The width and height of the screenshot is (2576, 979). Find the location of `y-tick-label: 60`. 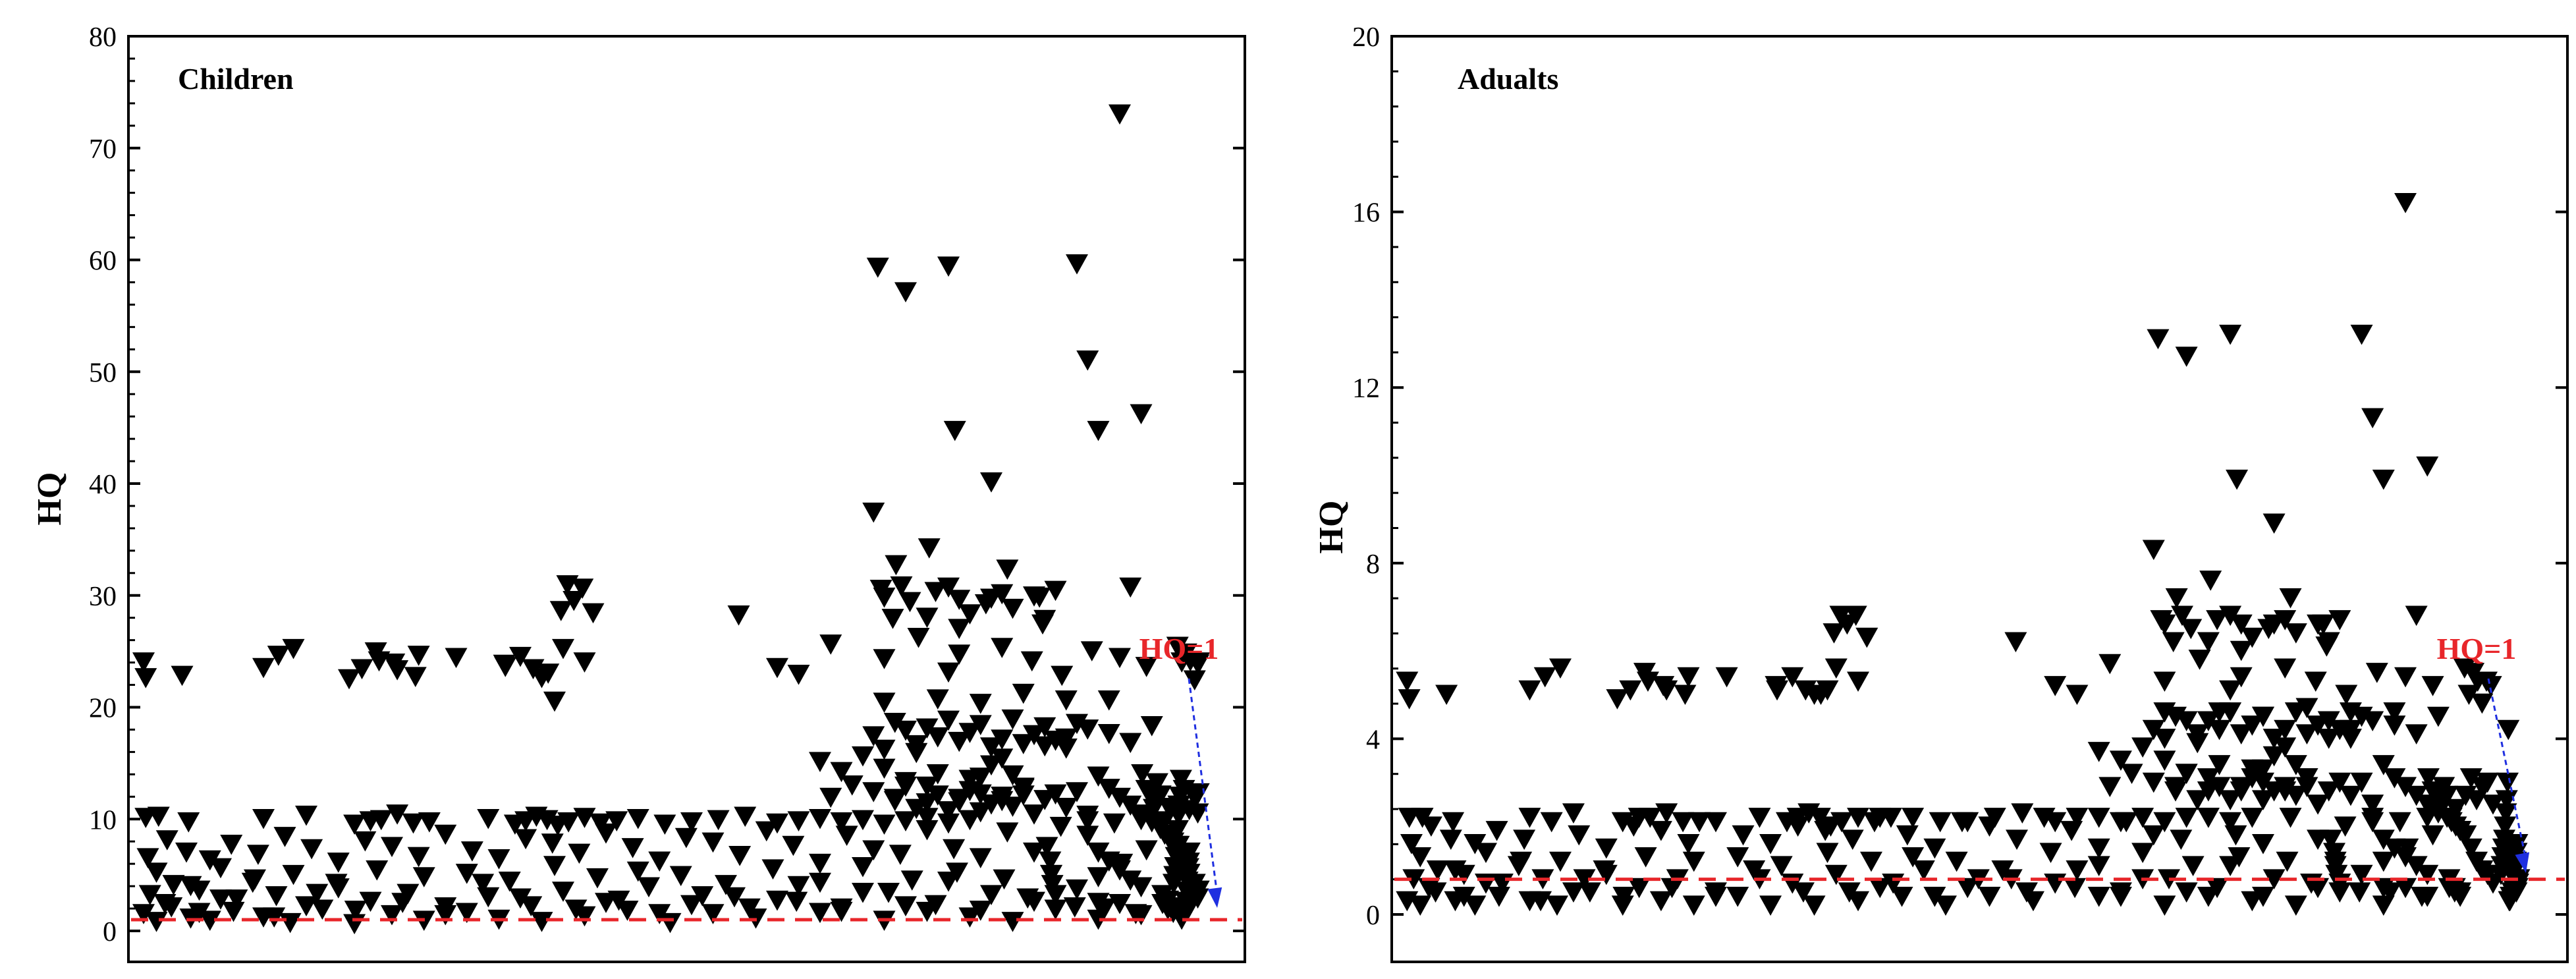

y-tick-label: 60 is located at coordinates (103, 261).